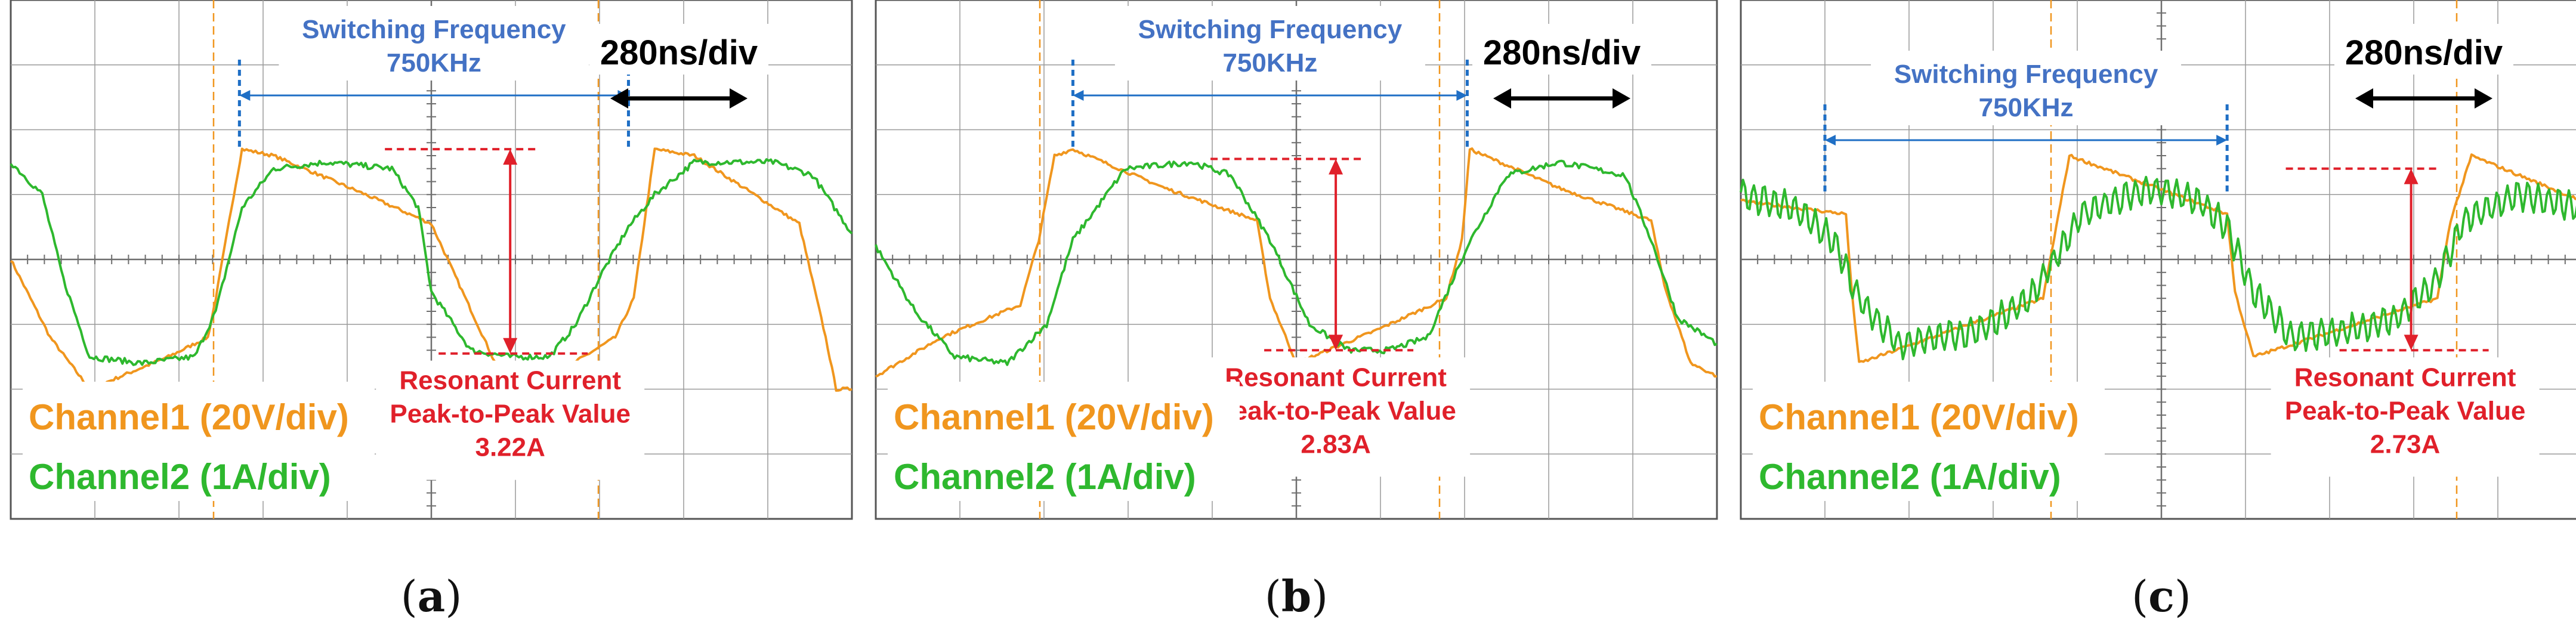  What do you see at coordinates (1335, 444) in the screenshot?
I see `peak-label-value: 2.83A` at bounding box center [1335, 444].